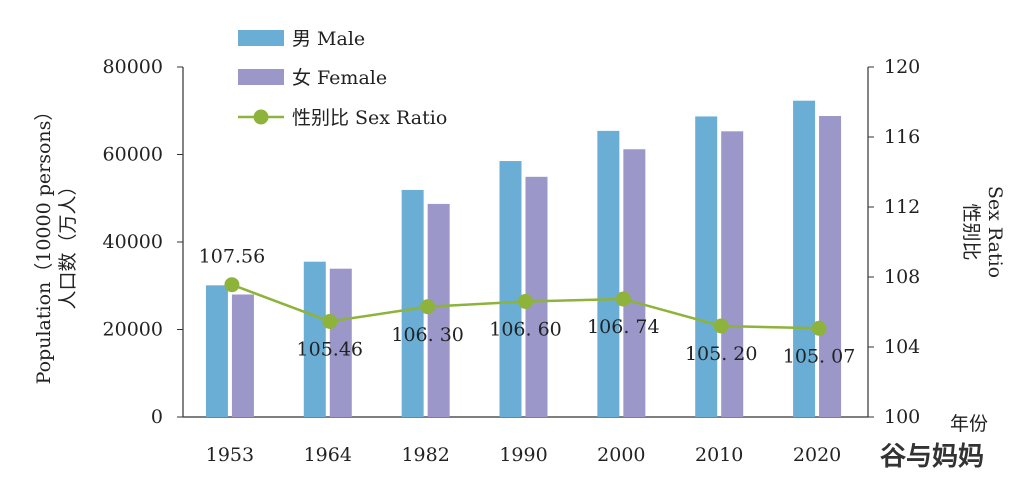  Describe the element at coordinates (969, 424) in the screenshot. I see `x-axis-title: 年份` at that location.